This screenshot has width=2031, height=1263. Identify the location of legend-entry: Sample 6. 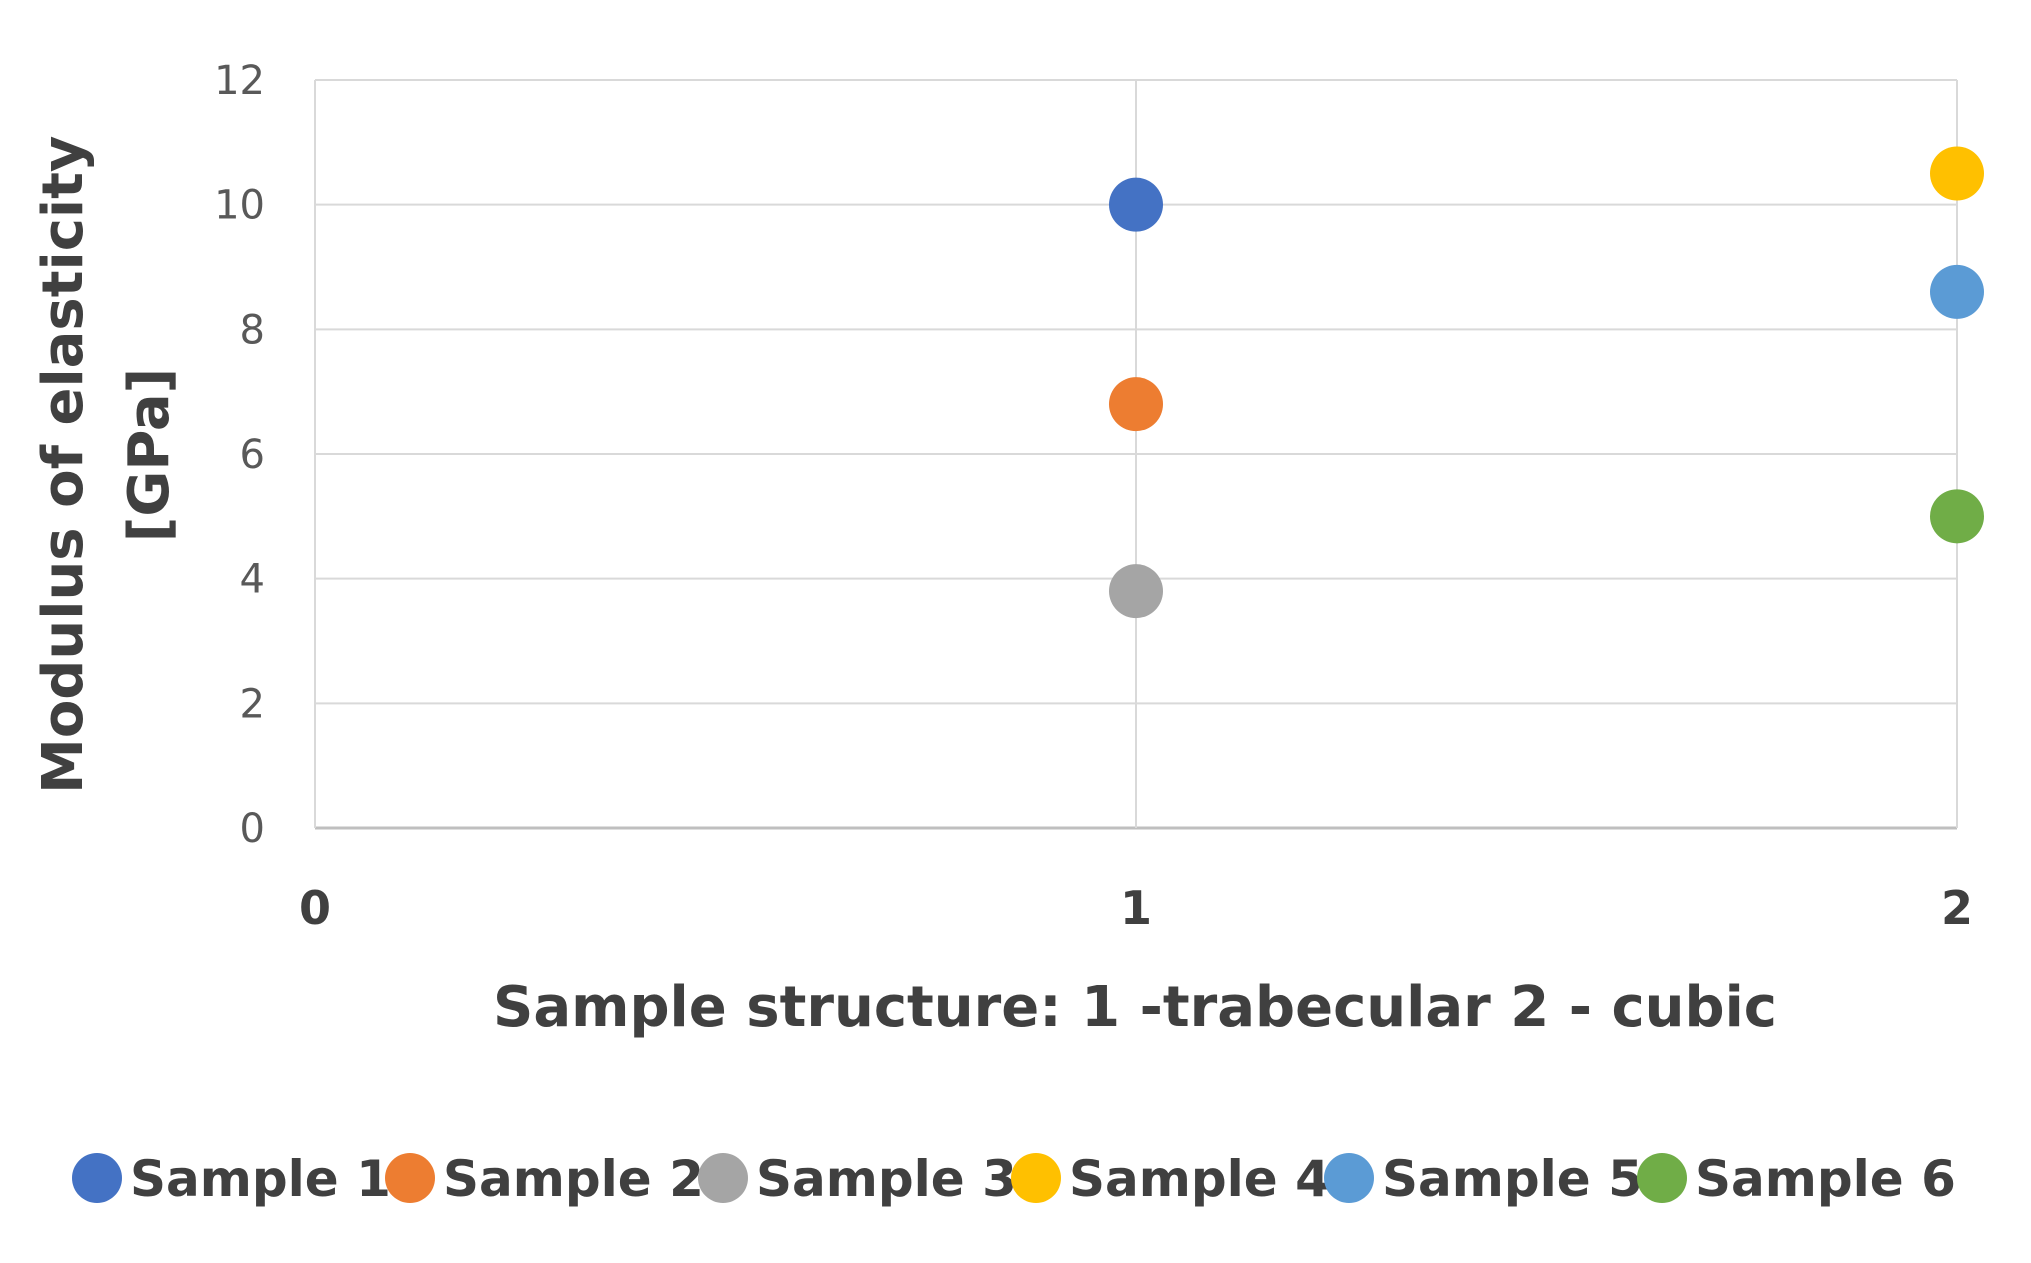
(1796, 1179).